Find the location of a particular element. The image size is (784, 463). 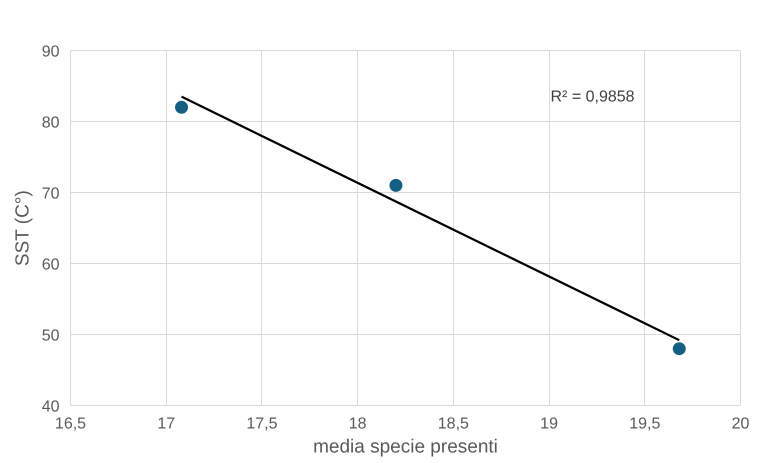

annotation: R² = 0,9858 is located at coordinates (592, 97).